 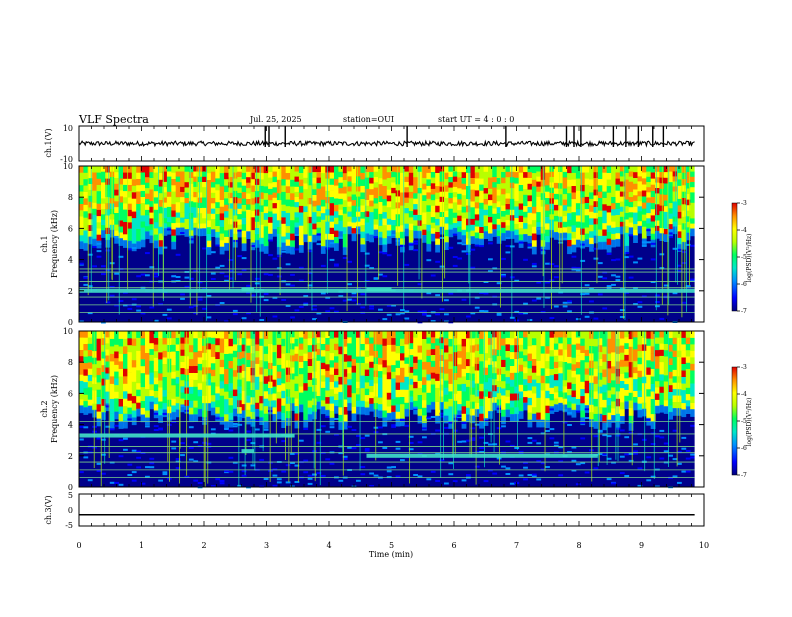 What do you see at coordinates (248, 451) in the screenshot?
I see `spectrogram-emission-band` at bounding box center [248, 451].